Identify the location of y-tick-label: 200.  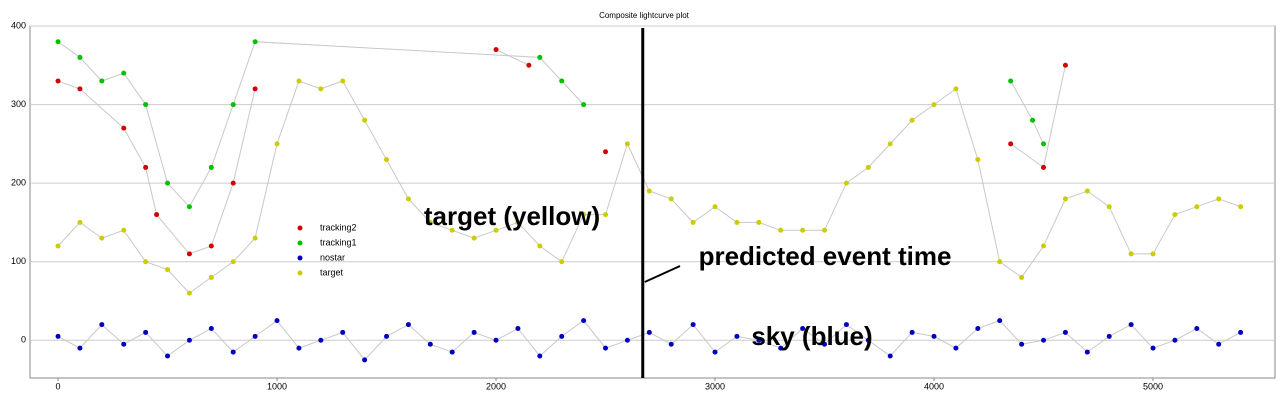
(18, 183).